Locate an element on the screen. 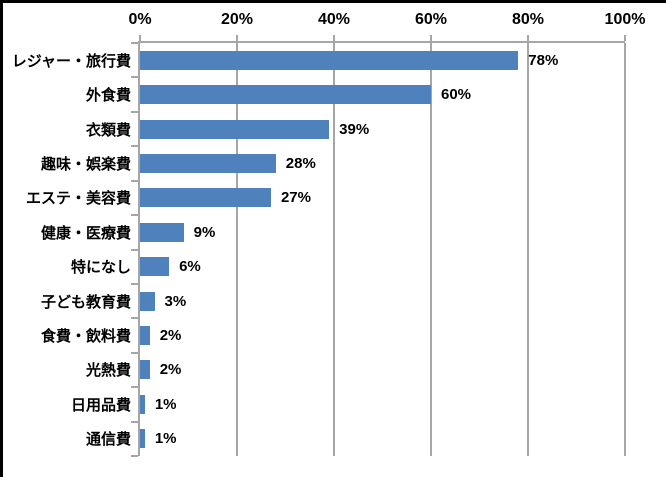 The width and height of the screenshot is (666, 477). category-label: エステ・美容費 is located at coordinates (78, 199).